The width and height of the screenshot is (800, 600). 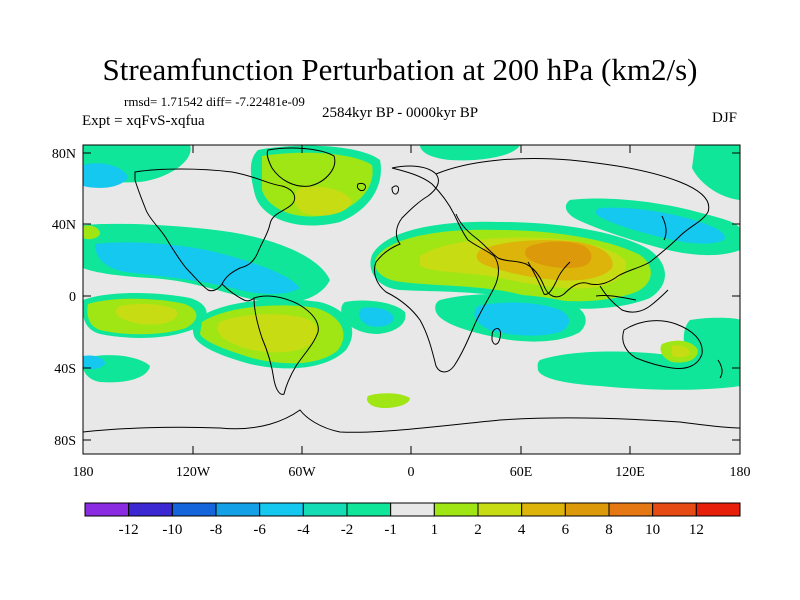 What do you see at coordinates (146, 314) in the screenshot?
I see `field-yellow-south-pacific` at bounding box center [146, 314].